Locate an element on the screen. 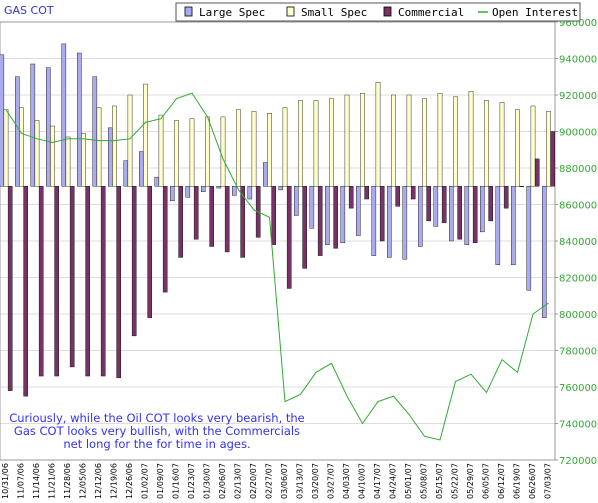 The height and width of the screenshot is (503, 598). right-tick-label: 720000 is located at coordinates (578, 461).